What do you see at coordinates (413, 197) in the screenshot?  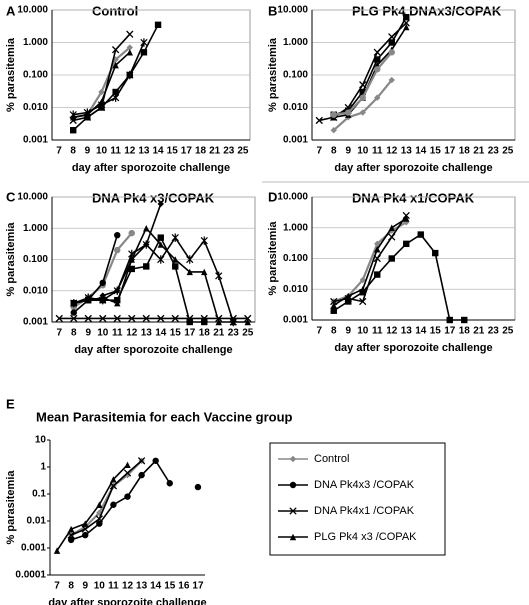 I see `chart-title: DNA Pk4 x1/COPAK` at bounding box center [413, 197].